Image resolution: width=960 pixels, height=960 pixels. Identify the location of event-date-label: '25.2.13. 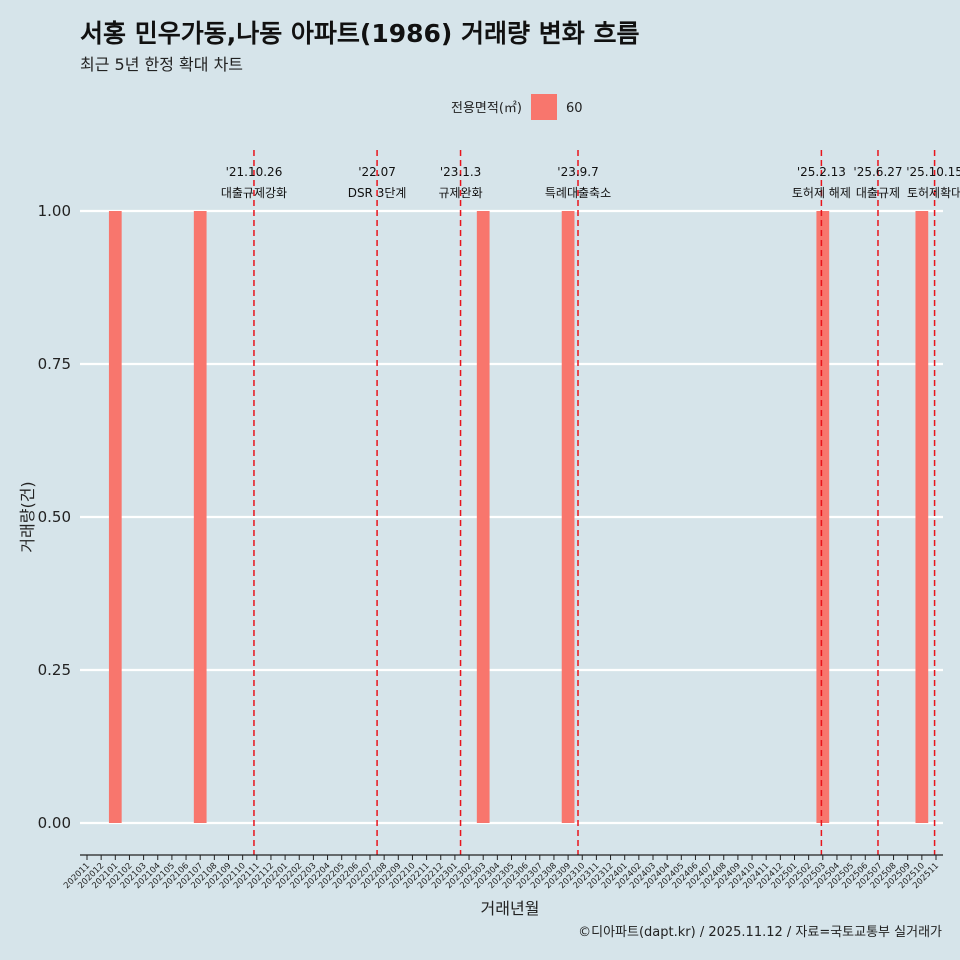
(821, 172).